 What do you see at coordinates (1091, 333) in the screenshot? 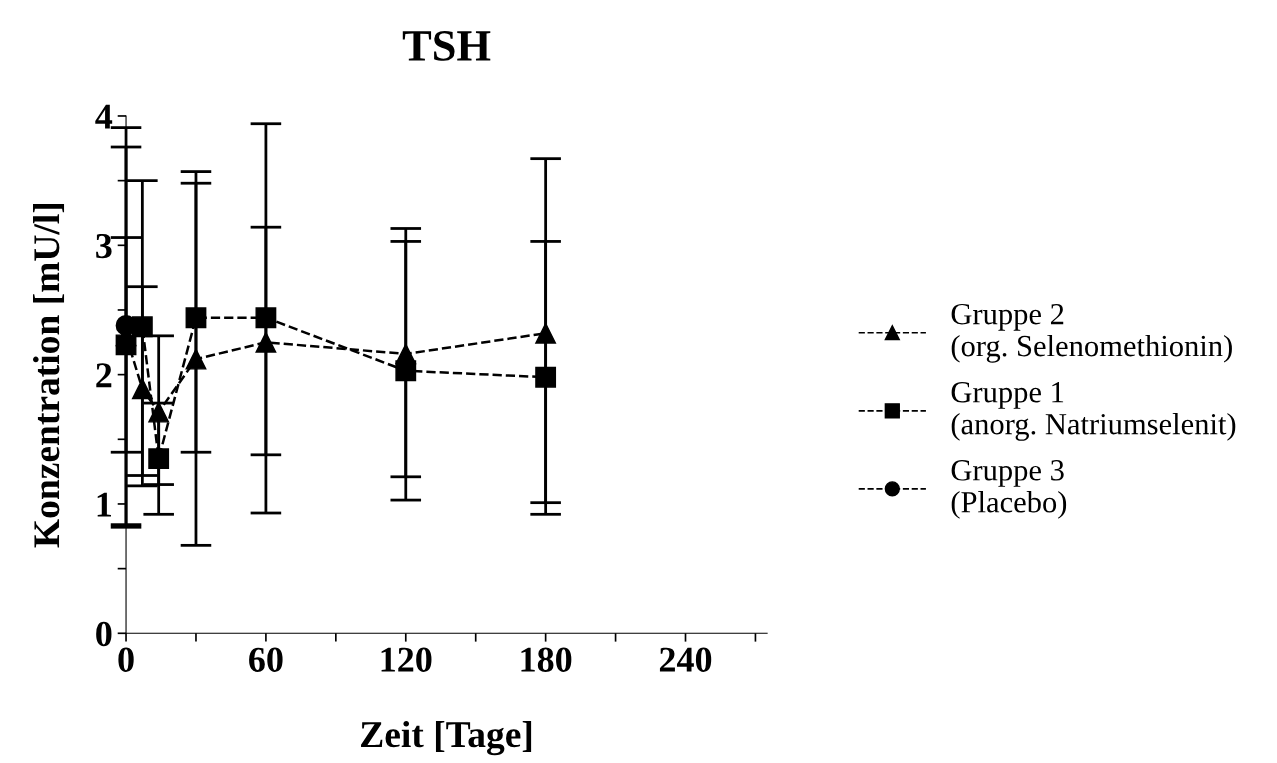
I see `legend-label: Gruppe 2 (org. Selenomethionin)` at bounding box center [1091, 333].